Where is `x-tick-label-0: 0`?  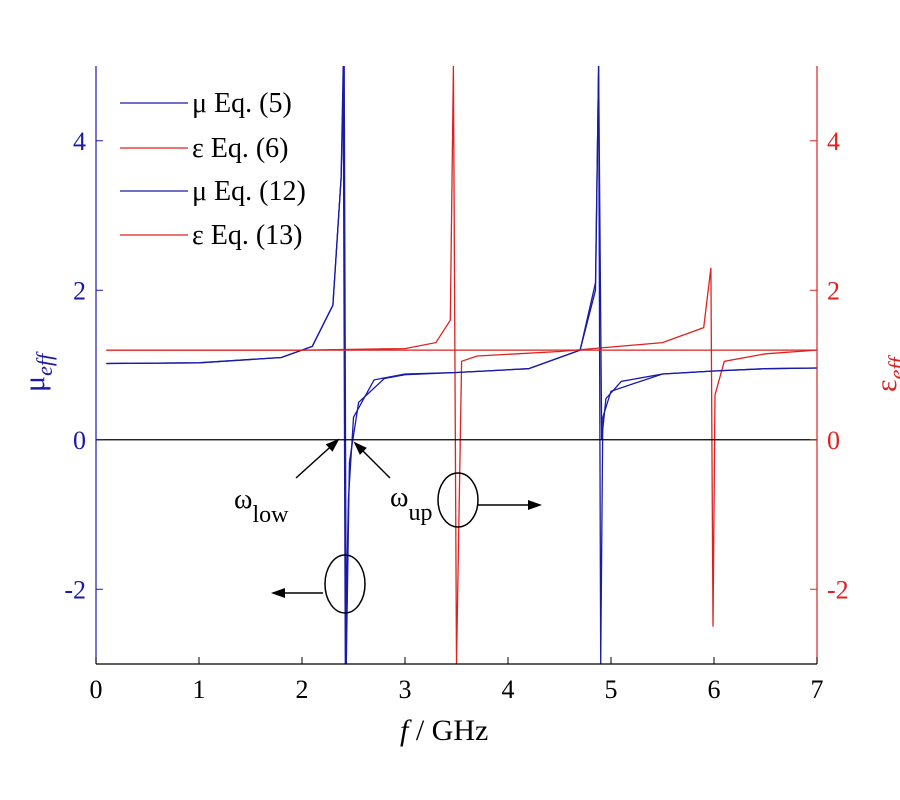
x-tick-label-0: 0 is located at coordinates (96, 689).